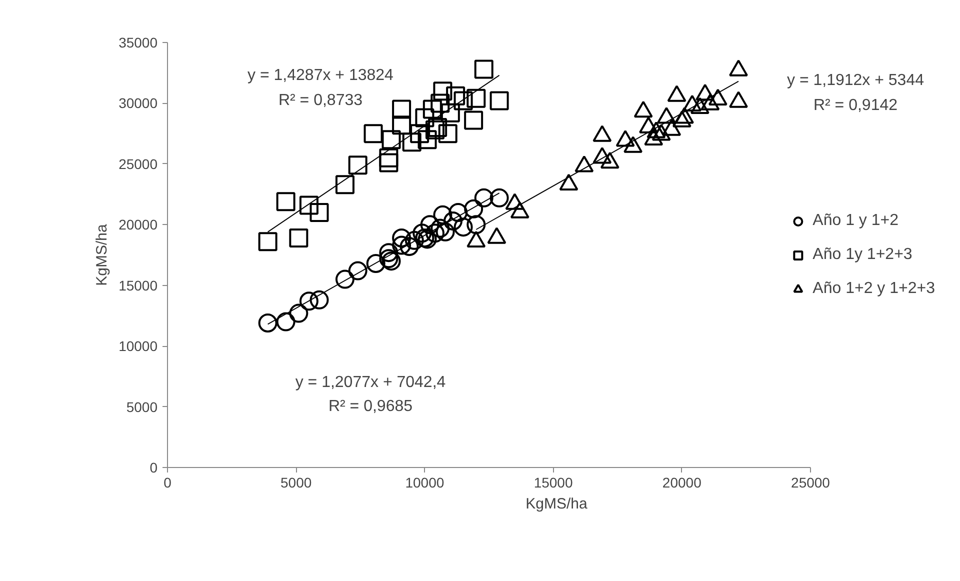  I want to click on x-tick-label: 25000, so click(810, 482).